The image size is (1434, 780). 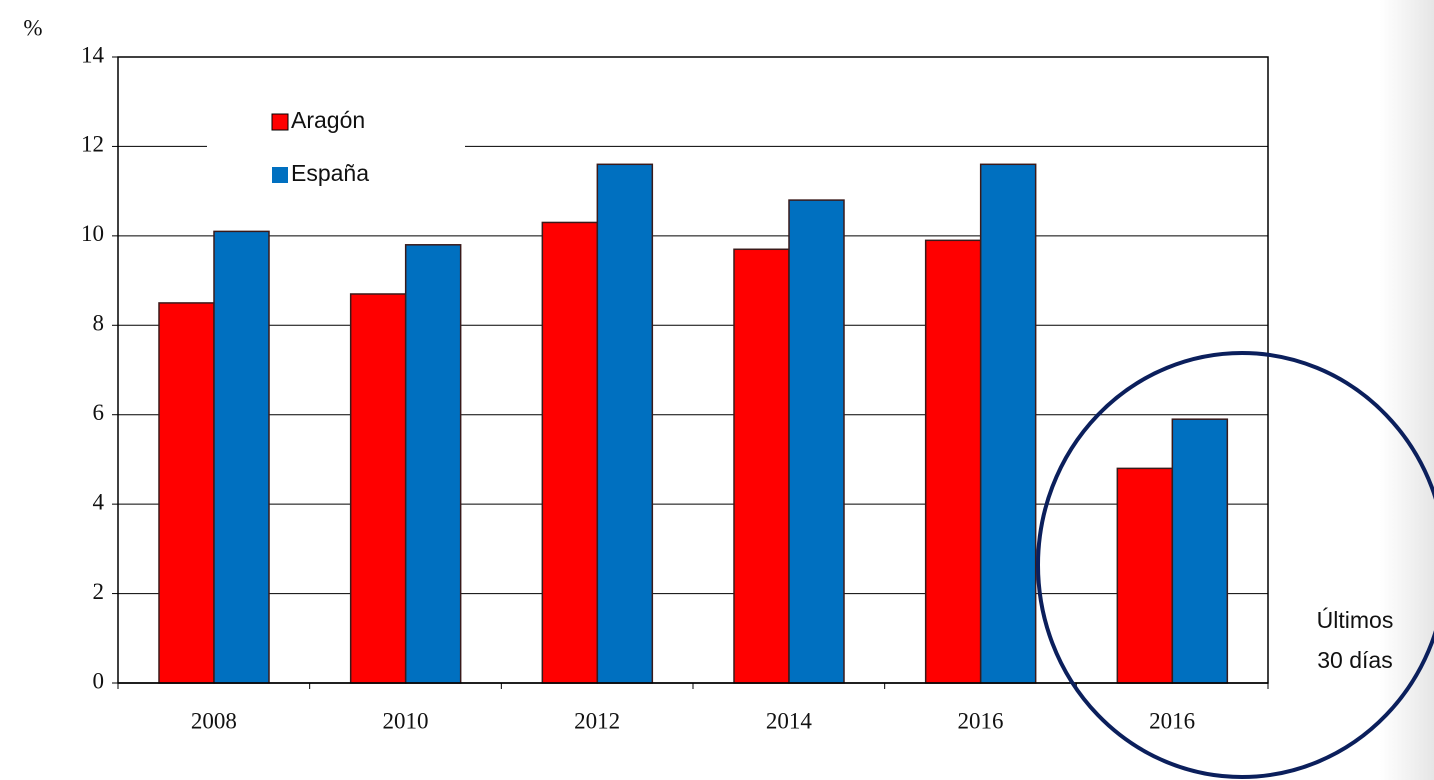 What do you see at coordinates (328, 120) in the screenshot?
I see `legend-label: Aragón` at bounding box center [328, 120].